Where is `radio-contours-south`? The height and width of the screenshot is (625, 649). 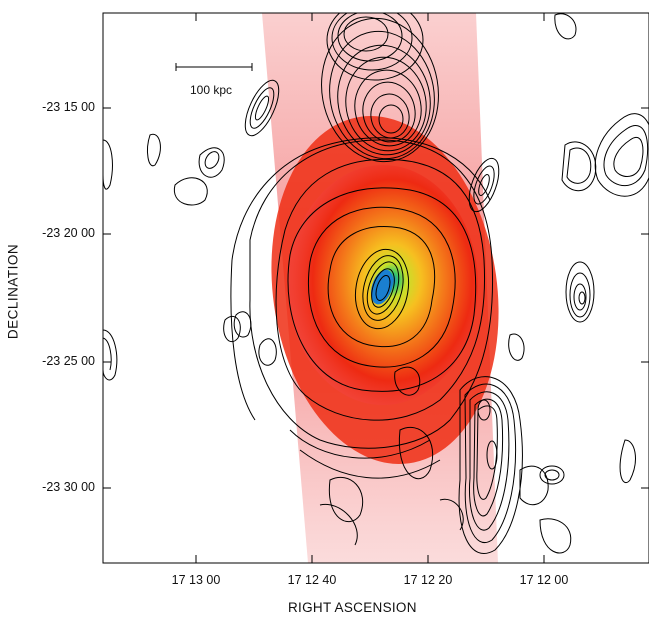
radio-contours-south is located at coordinates (515, 465).